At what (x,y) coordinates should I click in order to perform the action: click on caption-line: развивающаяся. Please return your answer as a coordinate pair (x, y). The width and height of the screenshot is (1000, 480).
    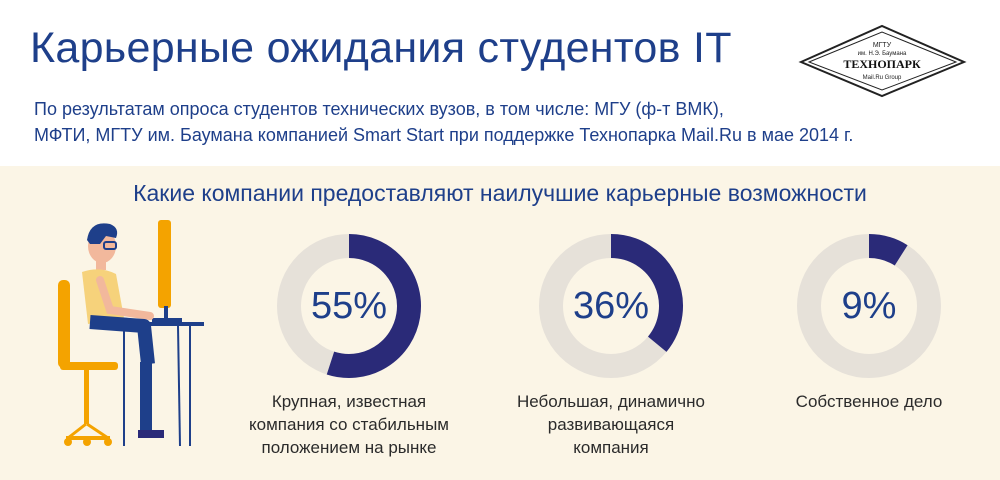
    Looking at the image, I should click on (611, 424).